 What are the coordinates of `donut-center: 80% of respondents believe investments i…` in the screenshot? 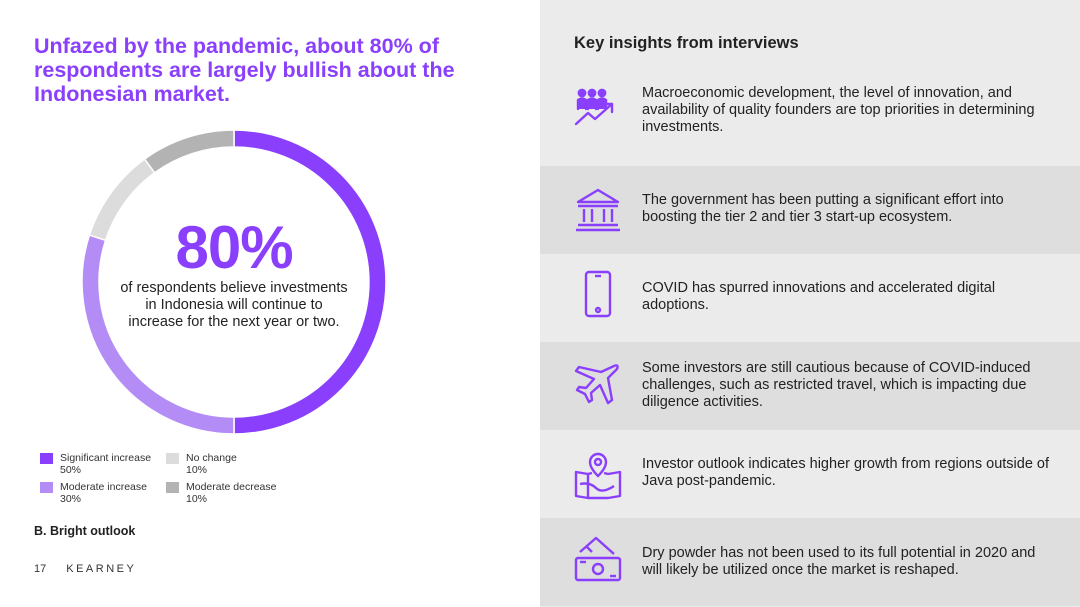 It's located at (234, 274).